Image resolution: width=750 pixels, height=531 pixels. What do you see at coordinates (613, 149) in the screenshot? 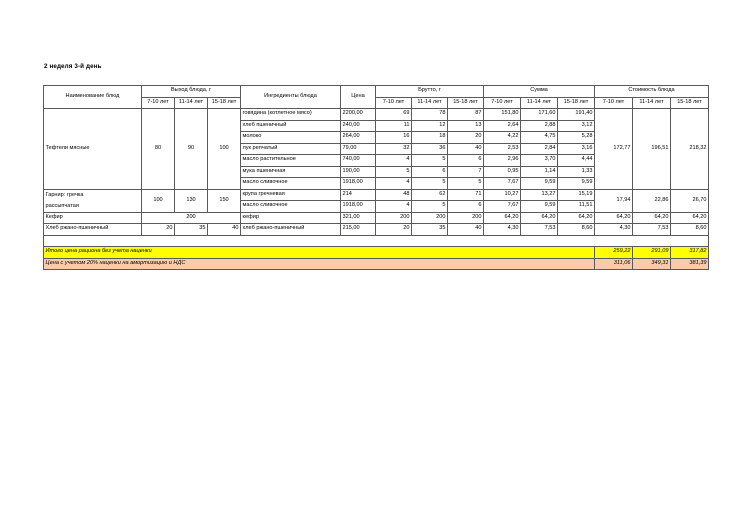
I see `cell-dish-cost-0: 172,77` at bounding box center [613, 149].